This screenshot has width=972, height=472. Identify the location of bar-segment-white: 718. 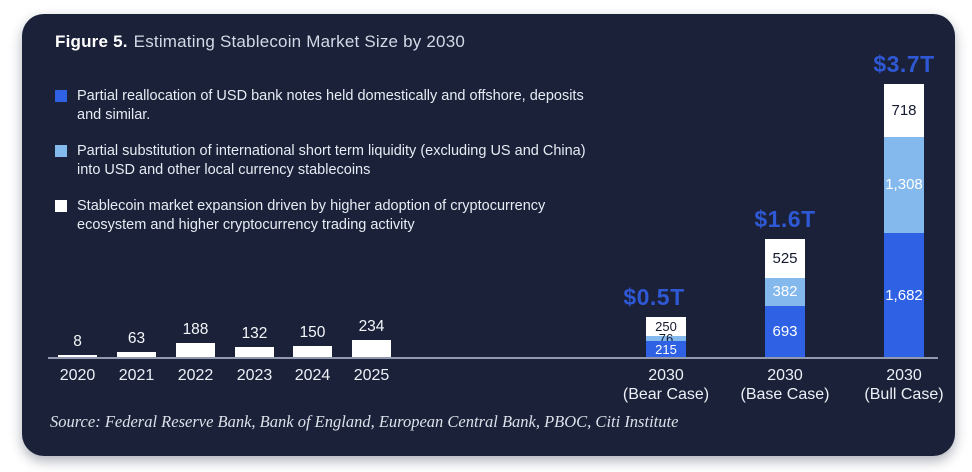
(904, 110).